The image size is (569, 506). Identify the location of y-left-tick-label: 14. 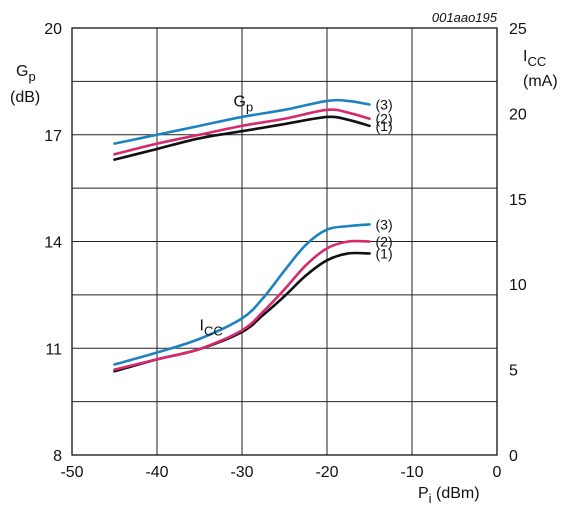
(53, 243).